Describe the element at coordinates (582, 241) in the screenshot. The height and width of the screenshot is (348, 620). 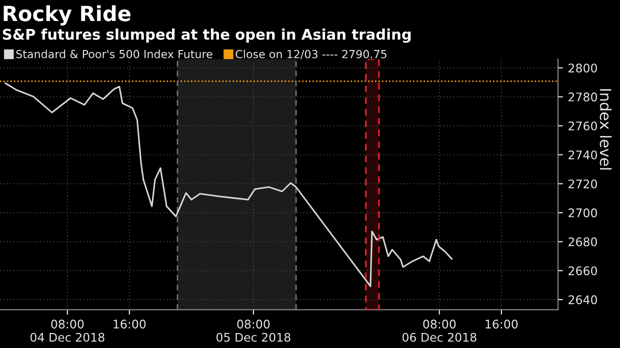
I see `y-tick-label: 2680` at that location.